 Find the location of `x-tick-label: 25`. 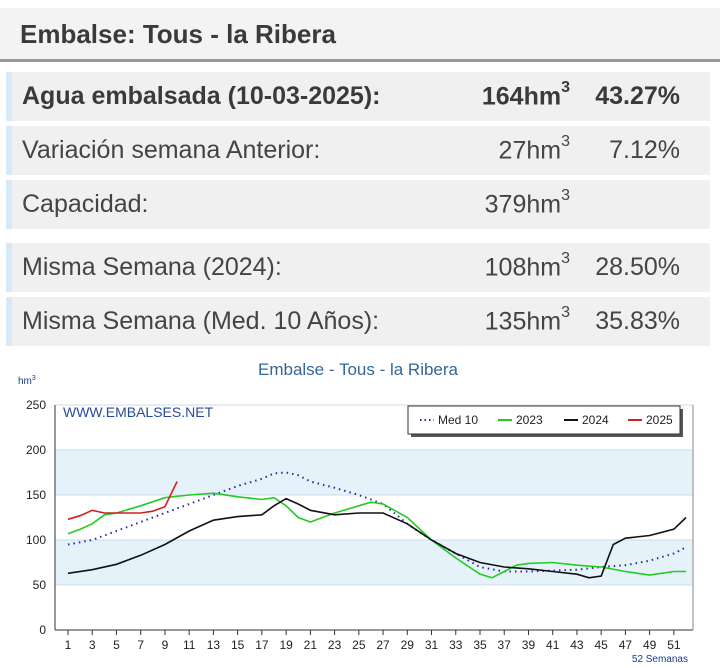

x-tick-label: 25 is located at coordinates (359, 645).